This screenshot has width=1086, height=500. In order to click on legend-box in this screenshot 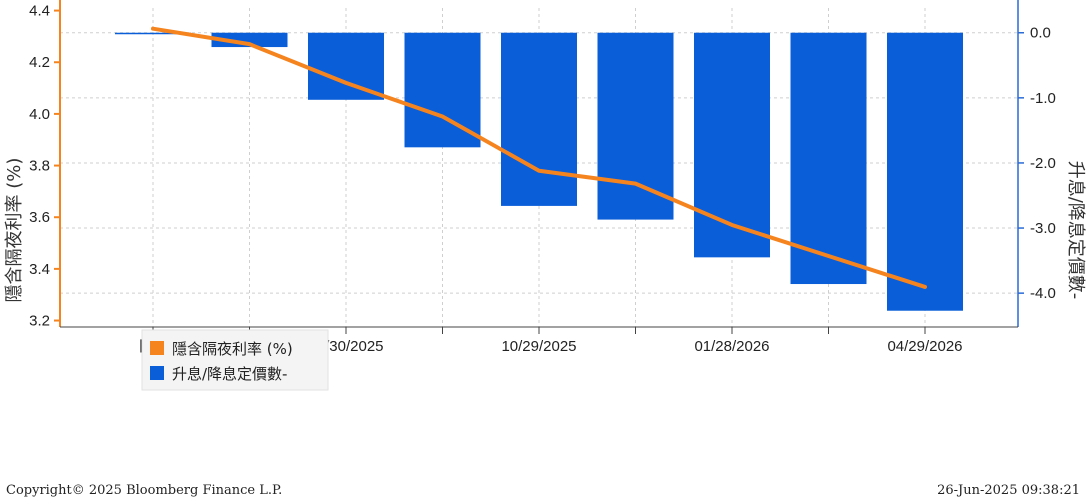, I will do `click(235, 360)`.